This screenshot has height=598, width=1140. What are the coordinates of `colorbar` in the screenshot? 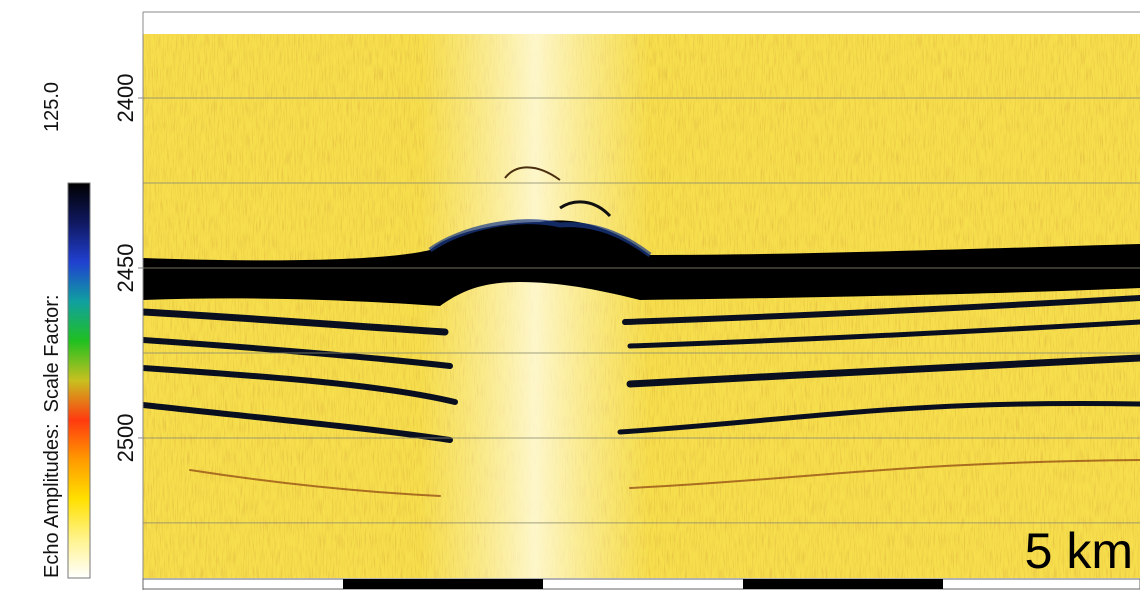 It's located at (79, 380).